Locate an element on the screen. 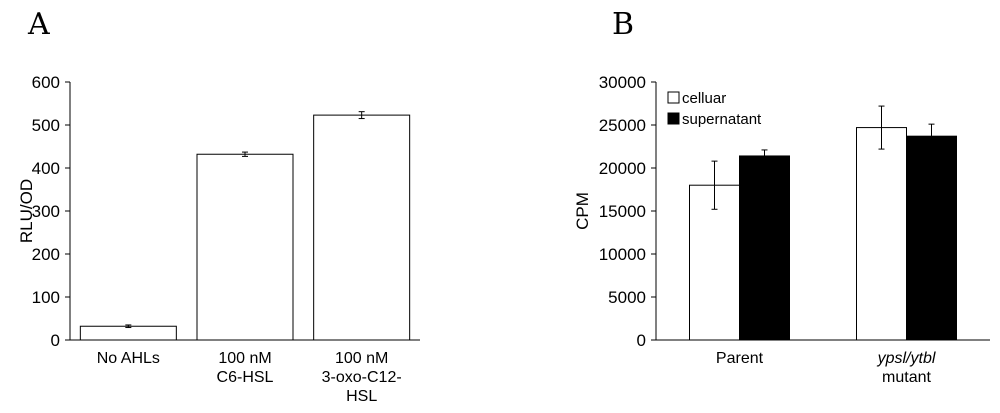 The height and width of the screenshot is (413, 1000). chart-b-legend: celluar supernatant is located at coordinates (714, 109).